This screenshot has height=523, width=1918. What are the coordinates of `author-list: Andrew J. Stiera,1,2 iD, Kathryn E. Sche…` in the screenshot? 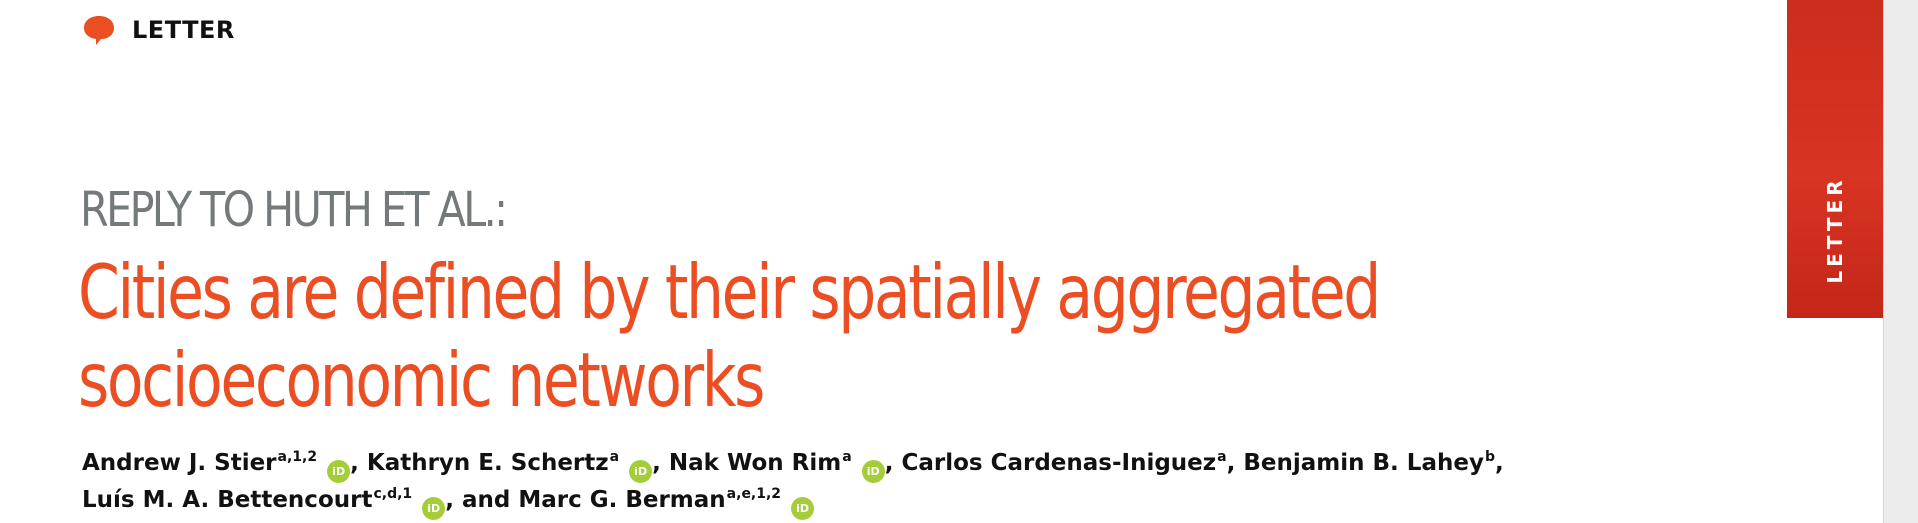 It's located at (922, 483).